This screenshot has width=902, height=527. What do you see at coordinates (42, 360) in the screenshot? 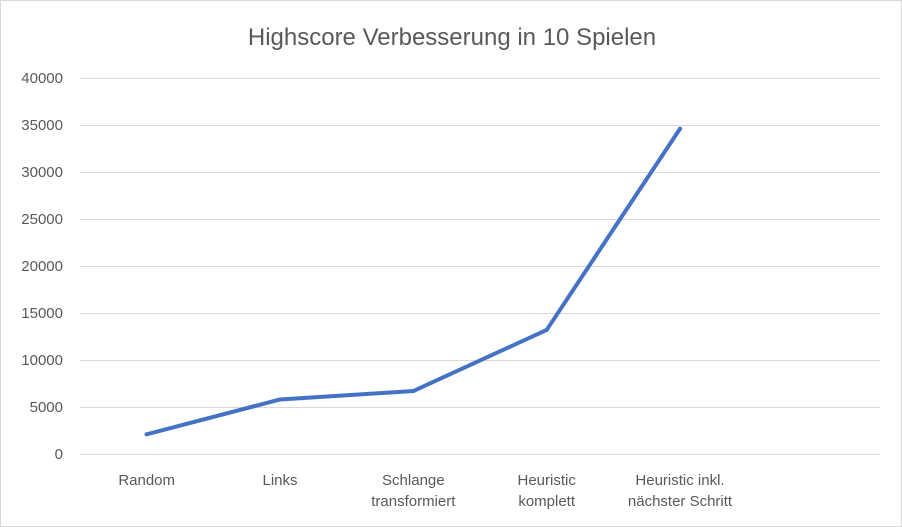
I see `y-tick-label: 10000` at bounding box center [42, 360].